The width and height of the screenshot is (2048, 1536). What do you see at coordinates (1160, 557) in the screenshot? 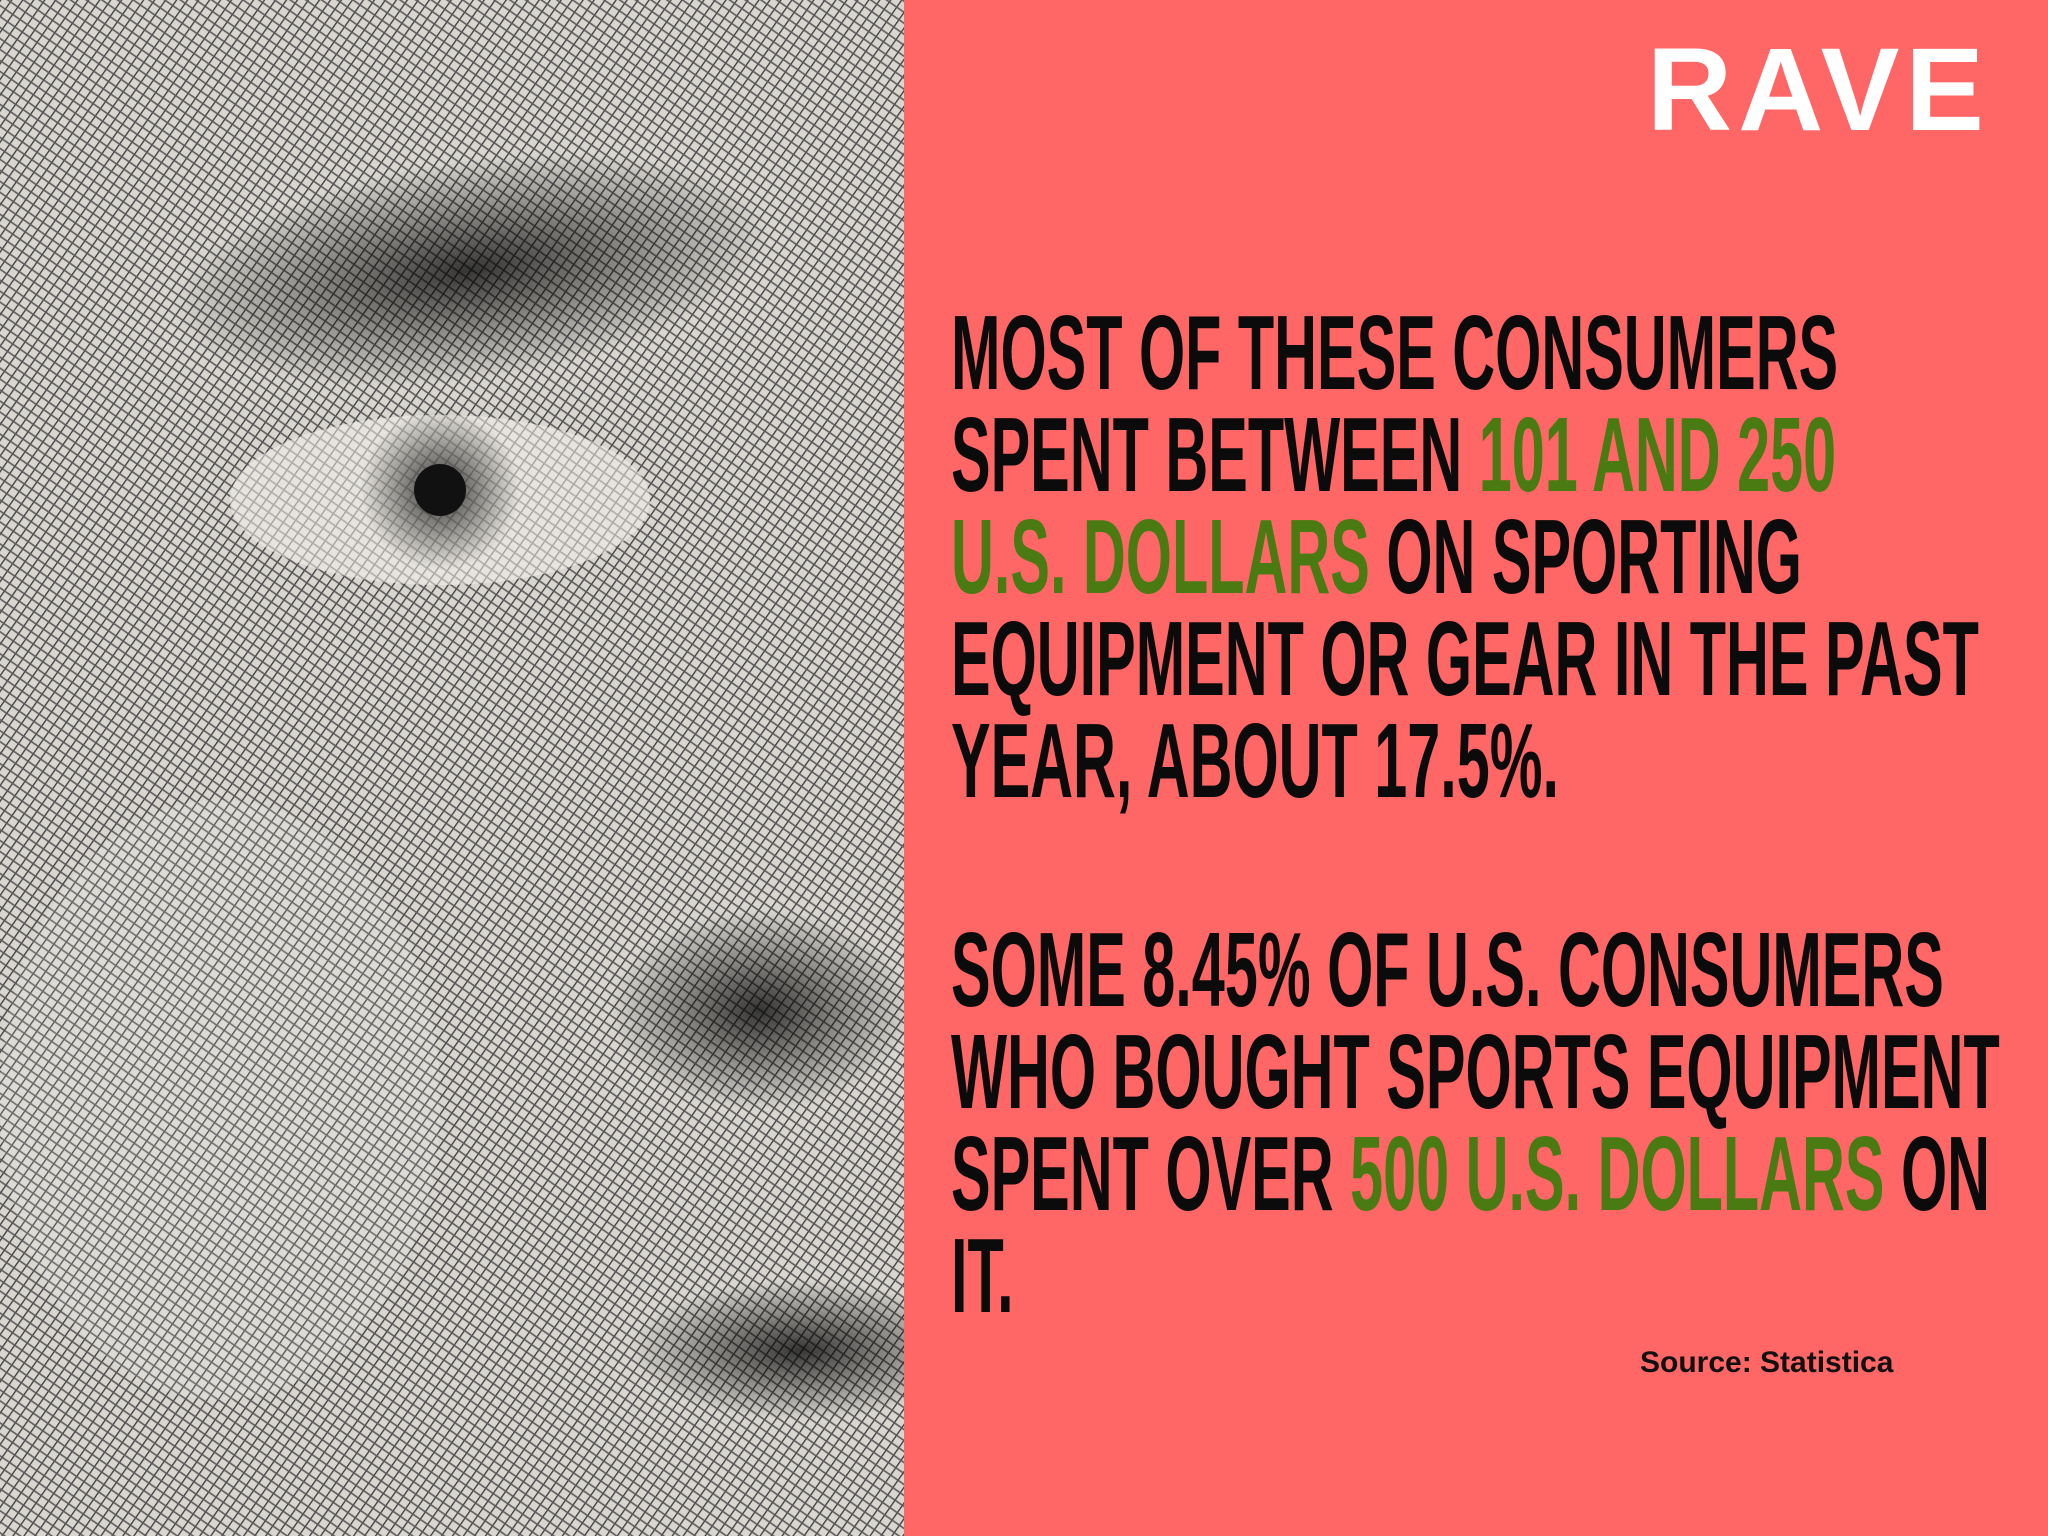
I see `text-segment: U.S. DOLLARS` at bounding box center [1160, 557].